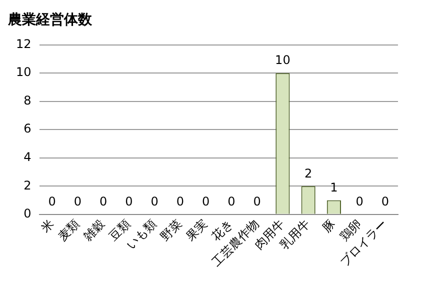 This screenshot has height=281, width=421. I want to click on chart-title: 農業経営体数, so click(50, 20).